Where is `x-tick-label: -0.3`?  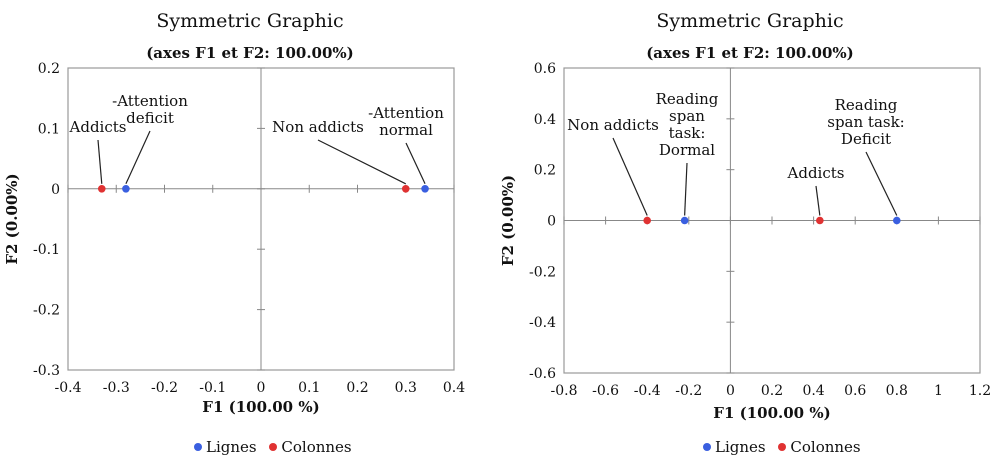
x-tick-label: -0.3 is located at coordinates (116, 388).